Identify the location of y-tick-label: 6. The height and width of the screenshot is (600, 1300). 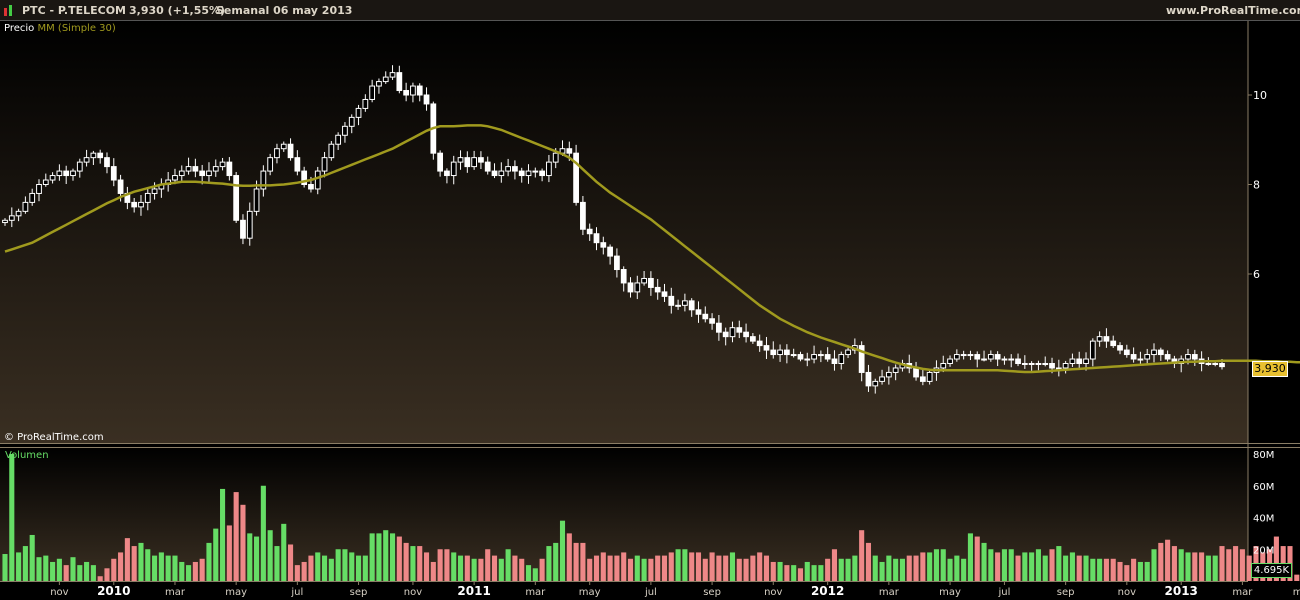
(1256, 274).